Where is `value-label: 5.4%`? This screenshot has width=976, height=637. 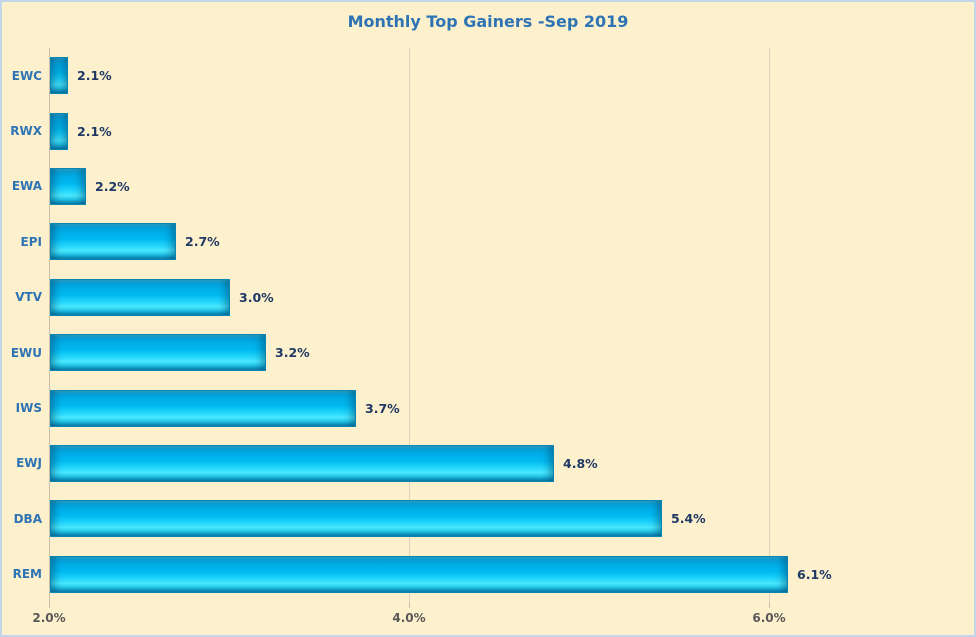 value-label: 5.4% is located at coordinates (688, 519).